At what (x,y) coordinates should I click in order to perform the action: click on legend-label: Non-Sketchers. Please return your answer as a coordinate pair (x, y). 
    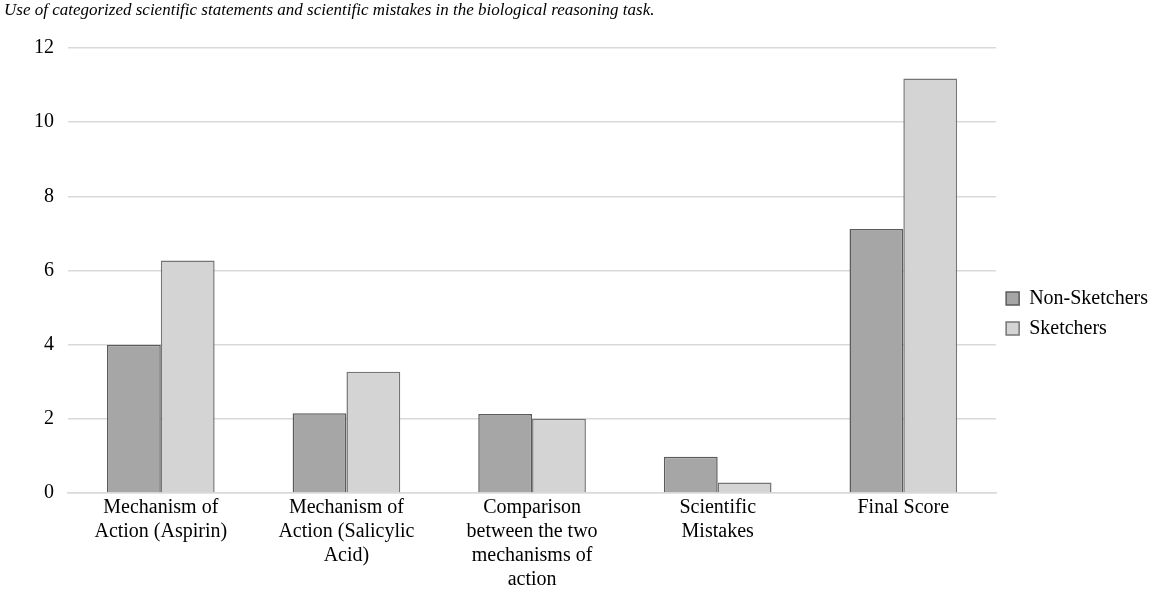
    Looking at the image, I should click on (1089, 296).